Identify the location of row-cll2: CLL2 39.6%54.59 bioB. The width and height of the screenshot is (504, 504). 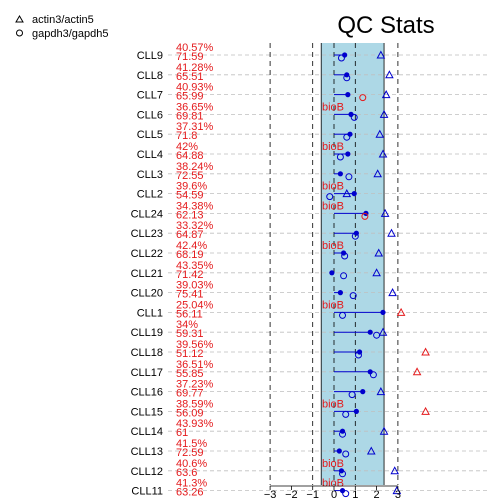
(247, 191).